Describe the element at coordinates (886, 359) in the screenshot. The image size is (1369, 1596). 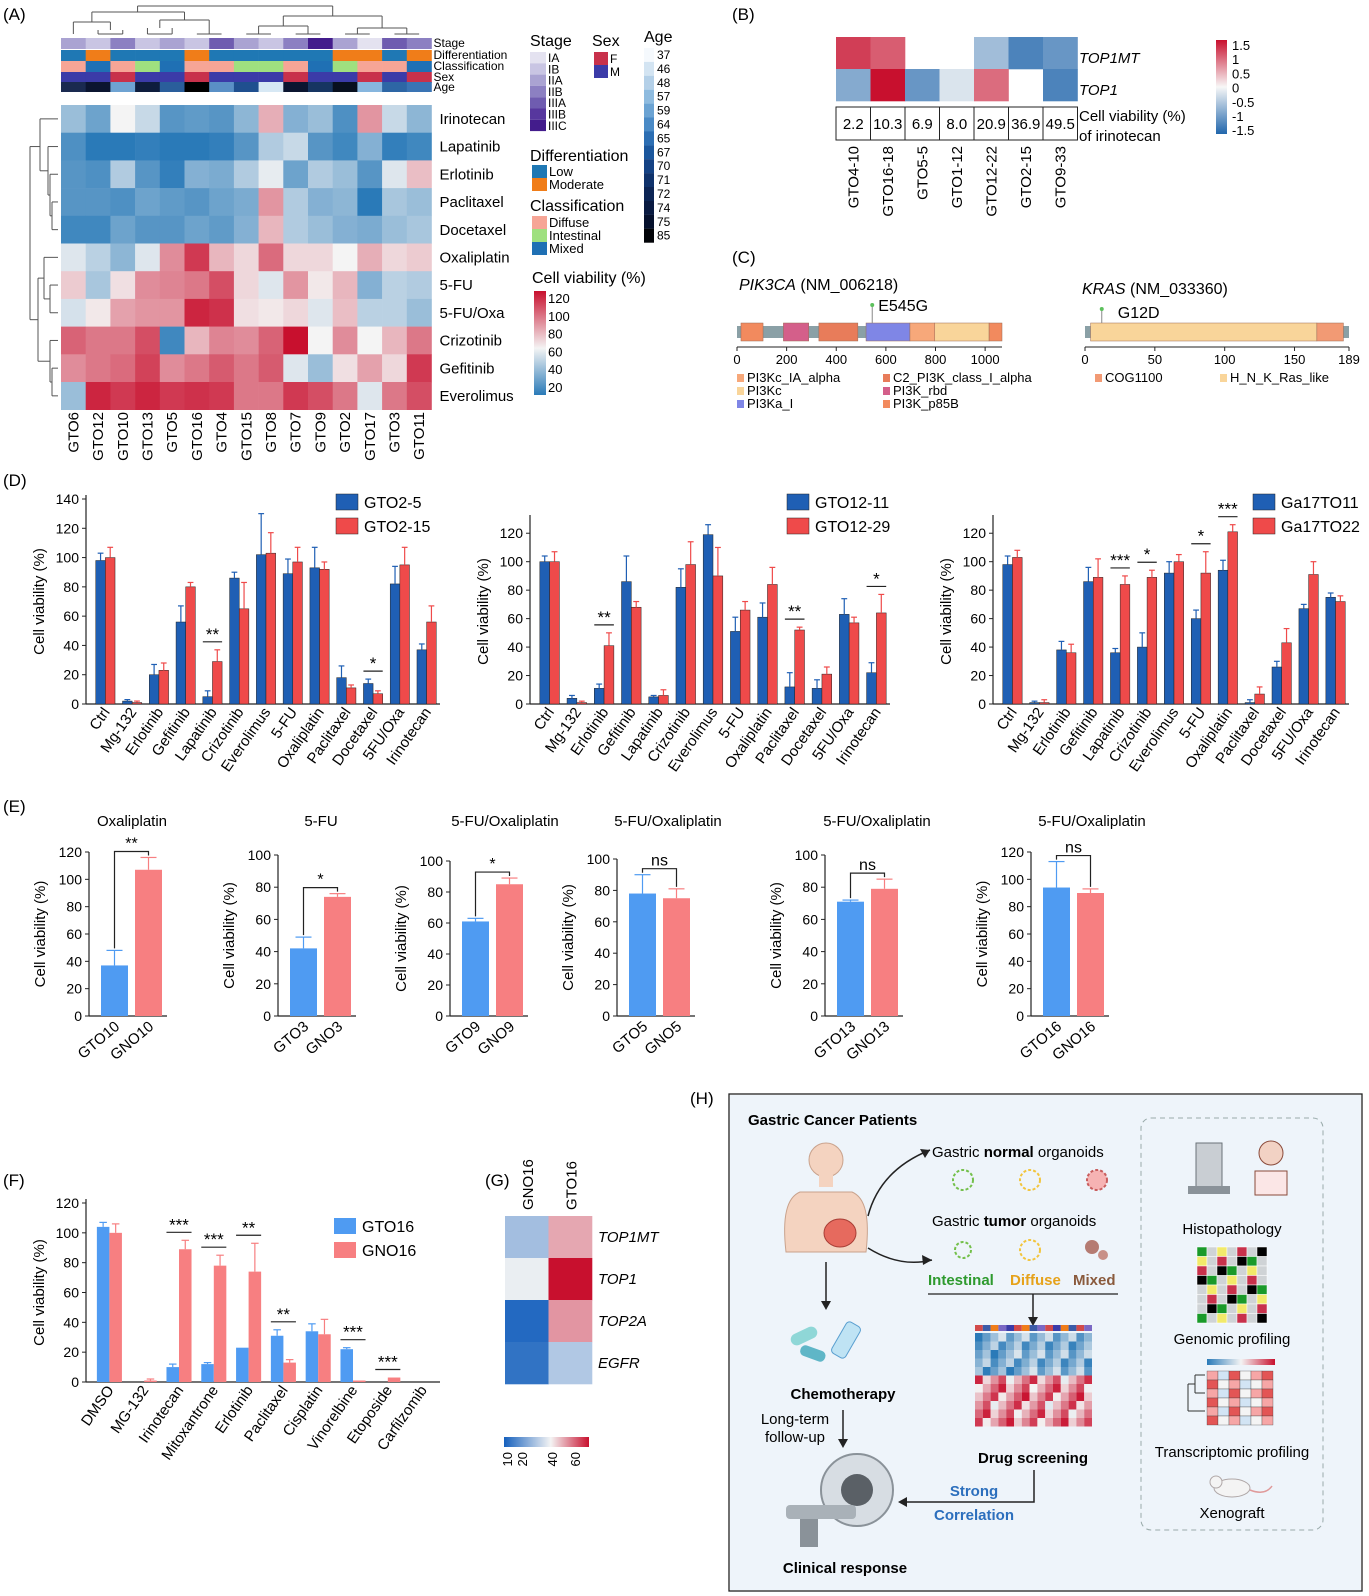
I see `pik3ca-tick-label: 600` at that location.